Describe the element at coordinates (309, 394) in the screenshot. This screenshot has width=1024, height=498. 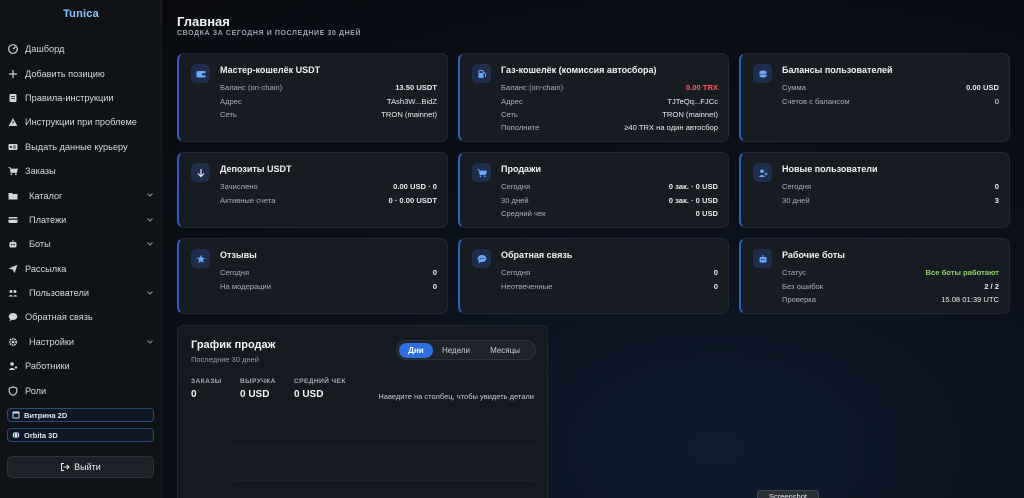
I see `stat-avg-check-value: 0 USD` at that location.